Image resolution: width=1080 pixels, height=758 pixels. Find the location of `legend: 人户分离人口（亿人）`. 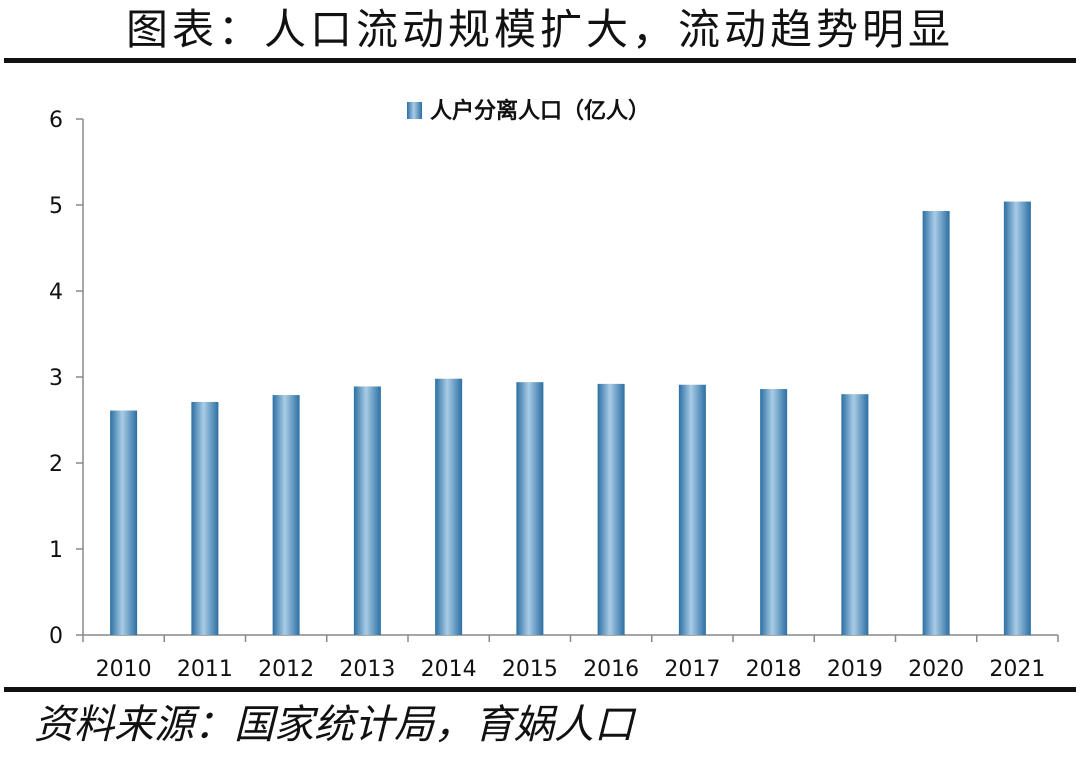

legend: 人户分离人口（亿人） is located at coordinates (528, 111).